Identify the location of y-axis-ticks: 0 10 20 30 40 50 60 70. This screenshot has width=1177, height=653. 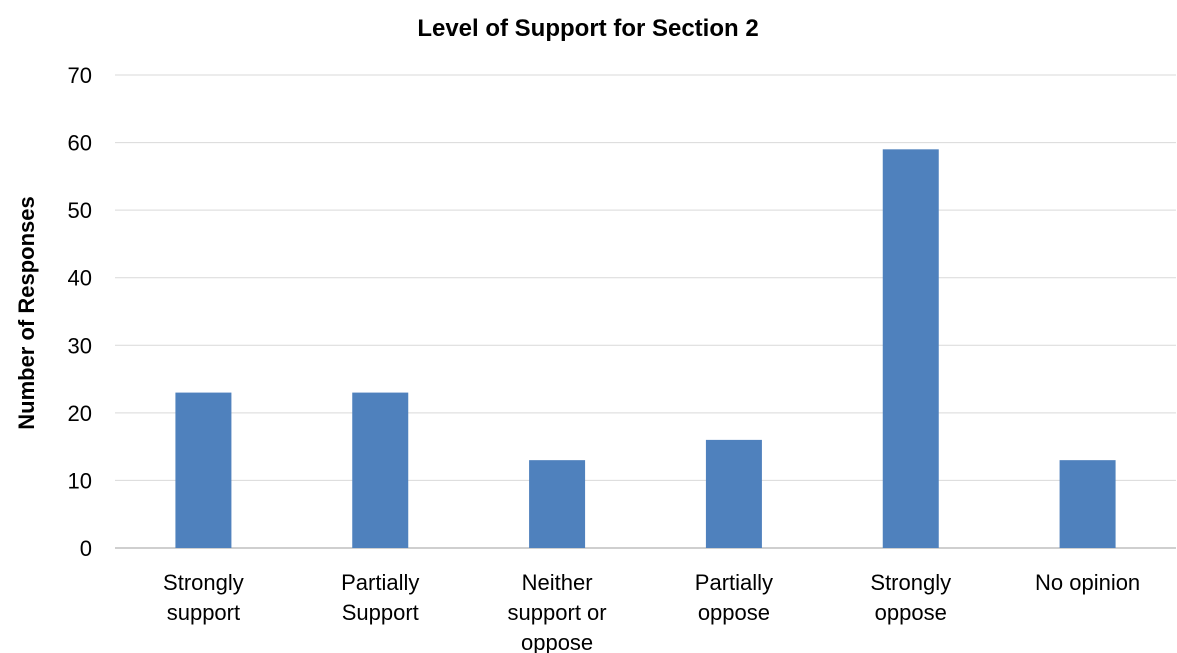
(80, 312).